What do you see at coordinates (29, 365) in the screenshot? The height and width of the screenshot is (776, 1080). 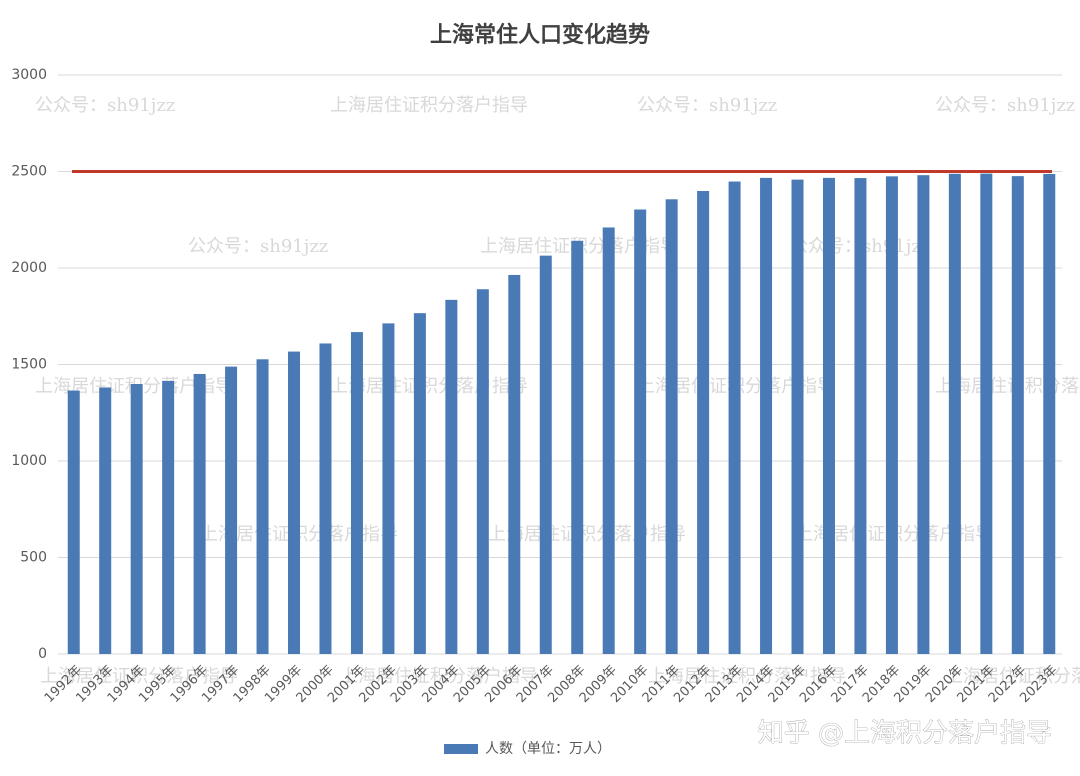 I see `y-tick-label: 1500` at bounding box center [29, 365].